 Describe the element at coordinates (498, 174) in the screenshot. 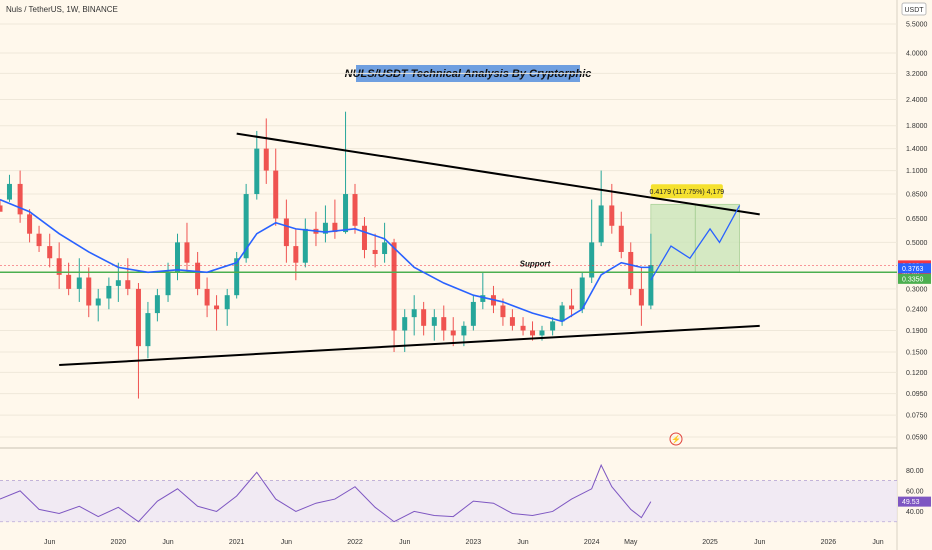

I see `resistance-trendline` at that location.